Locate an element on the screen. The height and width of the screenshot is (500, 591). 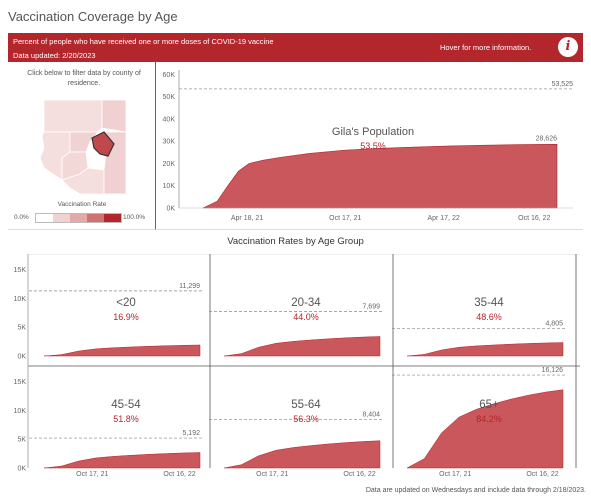
population-label: 16,126 is located at coordinates (553, 370).